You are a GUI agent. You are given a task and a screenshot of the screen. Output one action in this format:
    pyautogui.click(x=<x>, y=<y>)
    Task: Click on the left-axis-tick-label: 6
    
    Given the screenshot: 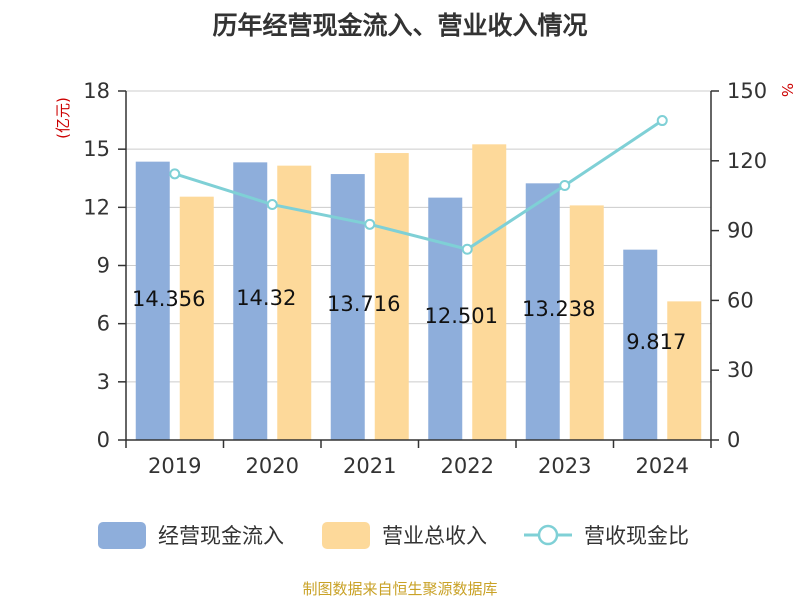 What is the action you would take?
    pyautogui.click(x=103, y=324)
    